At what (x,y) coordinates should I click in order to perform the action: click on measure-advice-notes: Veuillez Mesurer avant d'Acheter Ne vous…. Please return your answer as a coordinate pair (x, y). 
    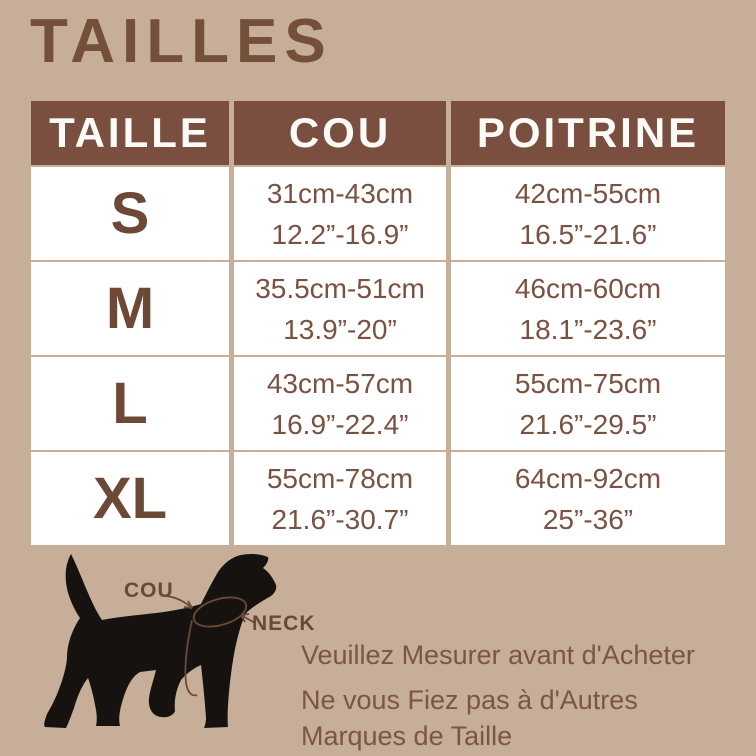
    Looking at the image, I should click on (498, 696).